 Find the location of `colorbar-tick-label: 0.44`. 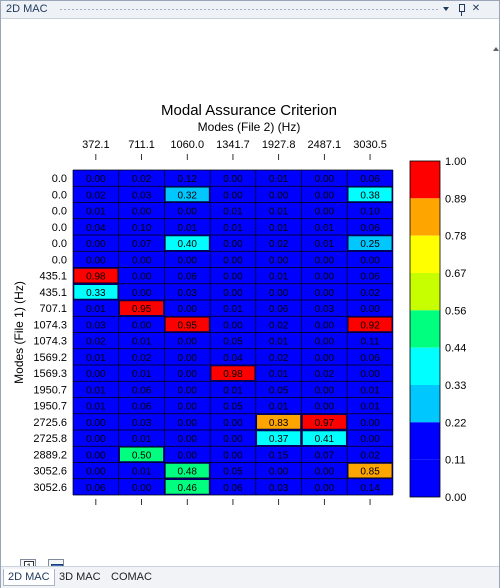

colorbar-tick-label: 0.44 is located at coordinates (455, 349).